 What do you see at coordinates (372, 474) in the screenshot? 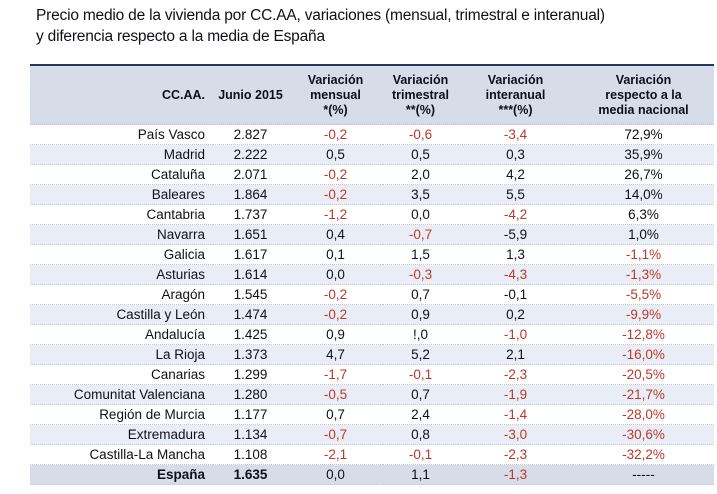
I see `table-row: España 1.635 0,0 1,1 -1,3 -----` at bounding box center [372, 474].